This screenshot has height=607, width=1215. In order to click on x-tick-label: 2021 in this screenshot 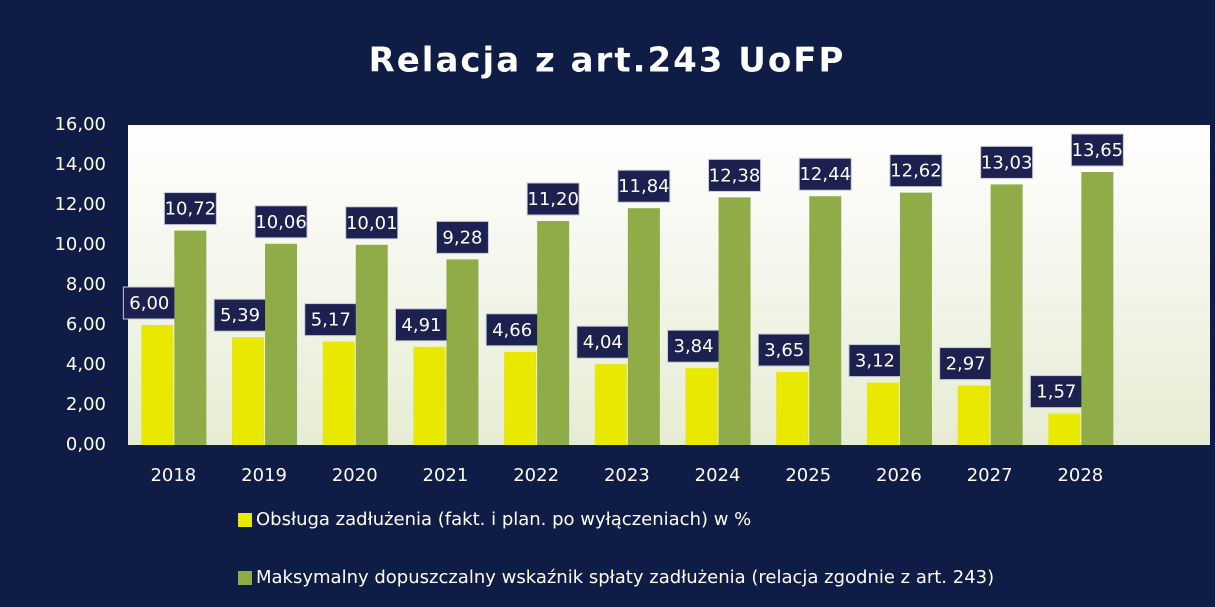, I will do `click(446, 475)`.